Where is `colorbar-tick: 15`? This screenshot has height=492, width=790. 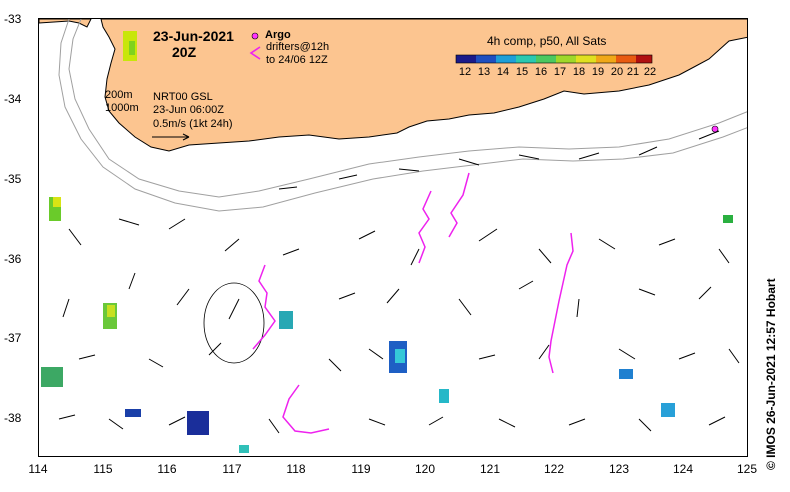 colorbar-tick: 15 is located at coordinates (522, 72).